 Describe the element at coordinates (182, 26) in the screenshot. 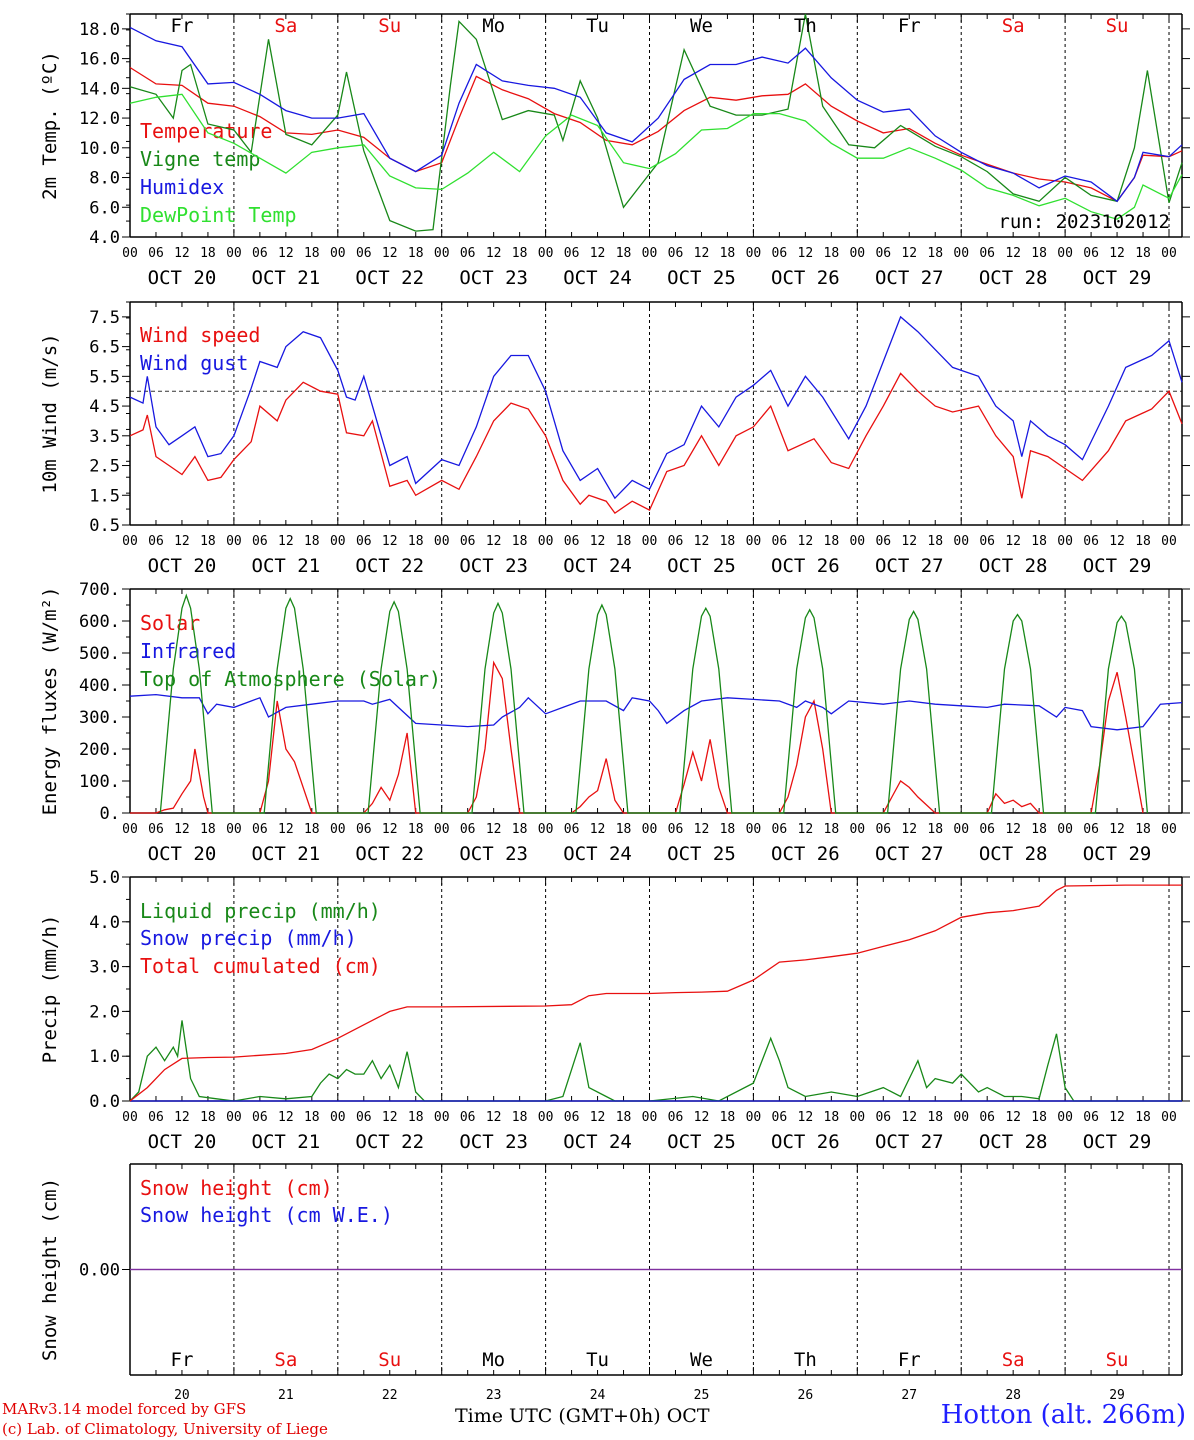

I see `weekday-label: Fr` at that location.